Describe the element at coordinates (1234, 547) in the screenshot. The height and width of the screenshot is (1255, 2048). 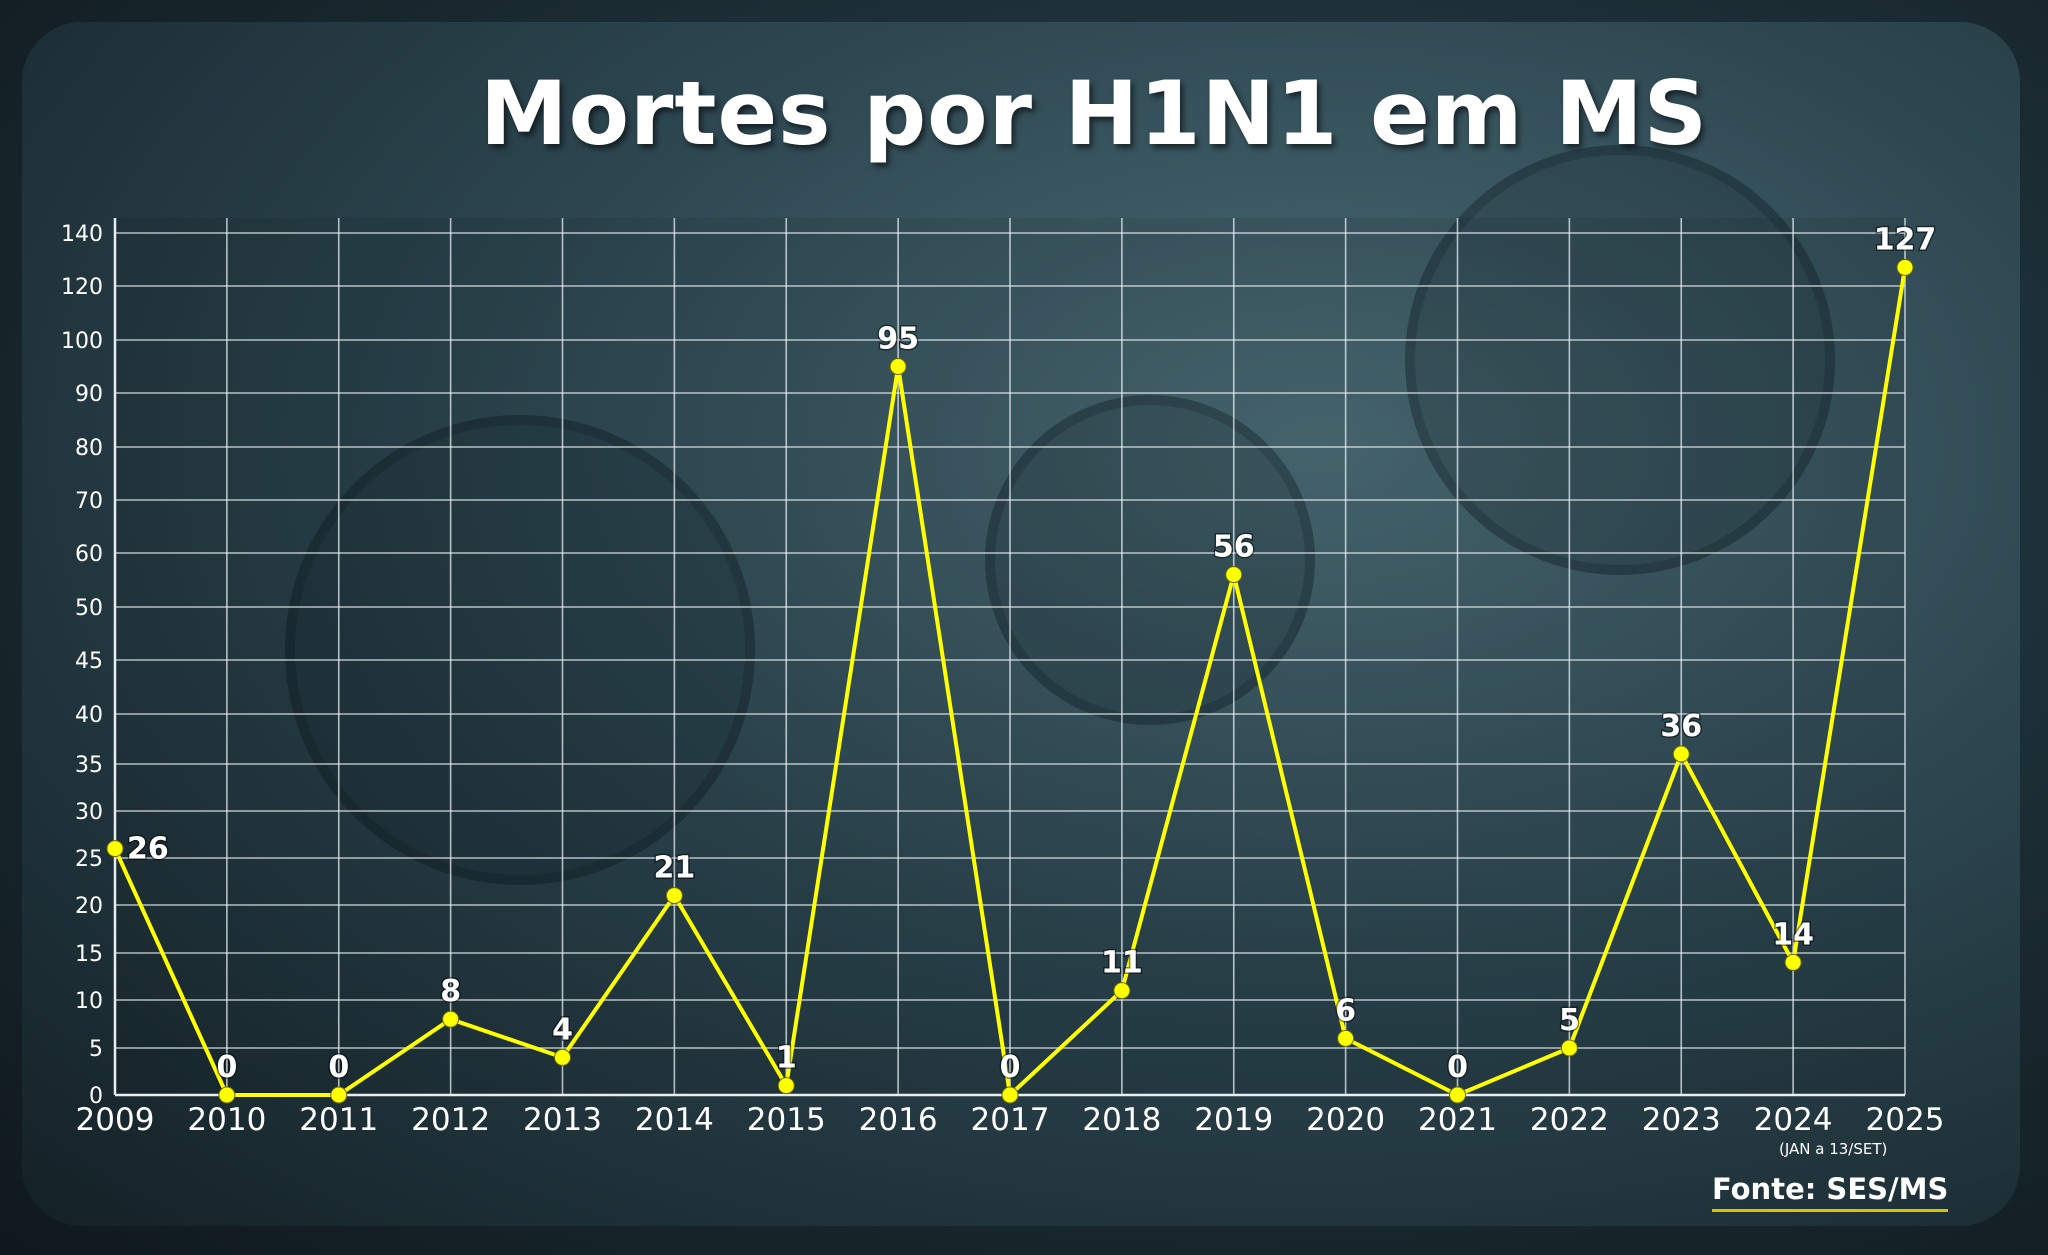
I see `data-label: 56` at that location.